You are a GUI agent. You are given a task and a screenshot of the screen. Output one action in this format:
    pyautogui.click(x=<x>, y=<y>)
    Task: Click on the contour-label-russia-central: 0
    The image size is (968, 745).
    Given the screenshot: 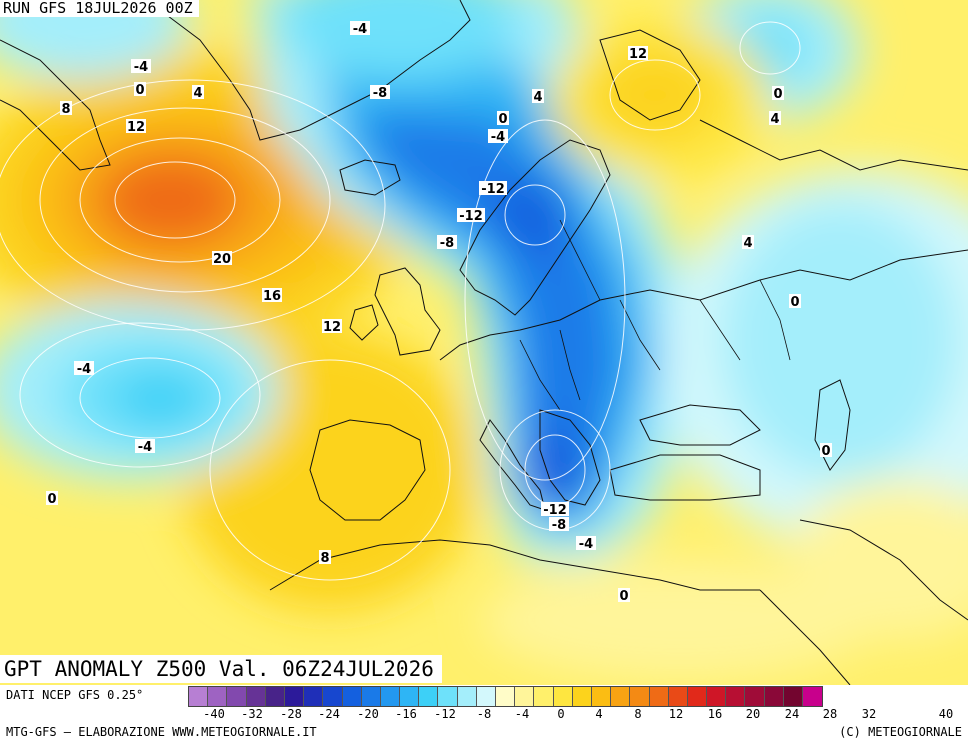 What is the action you would take?
    pyautogui.click(x=795, y=302)
    